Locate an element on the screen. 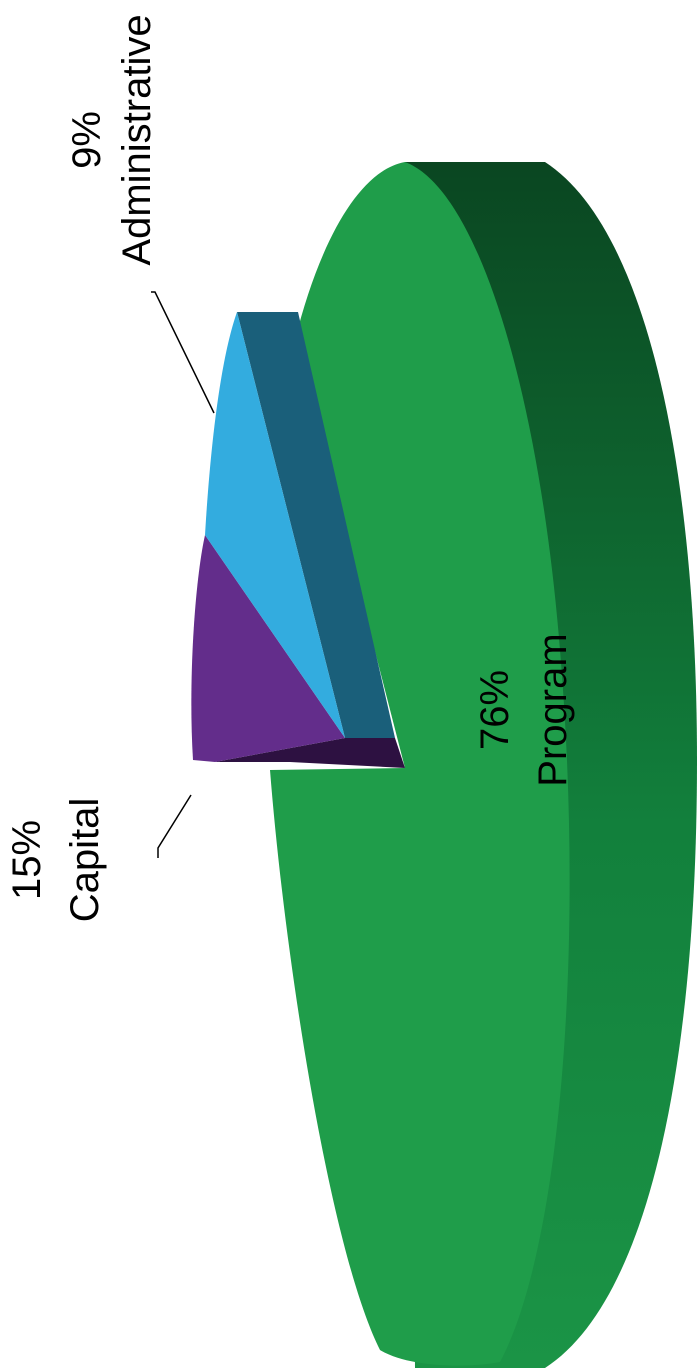 The image size is (698, 1370). data-label-program-value: 76% is located at coordinates (495, 710).